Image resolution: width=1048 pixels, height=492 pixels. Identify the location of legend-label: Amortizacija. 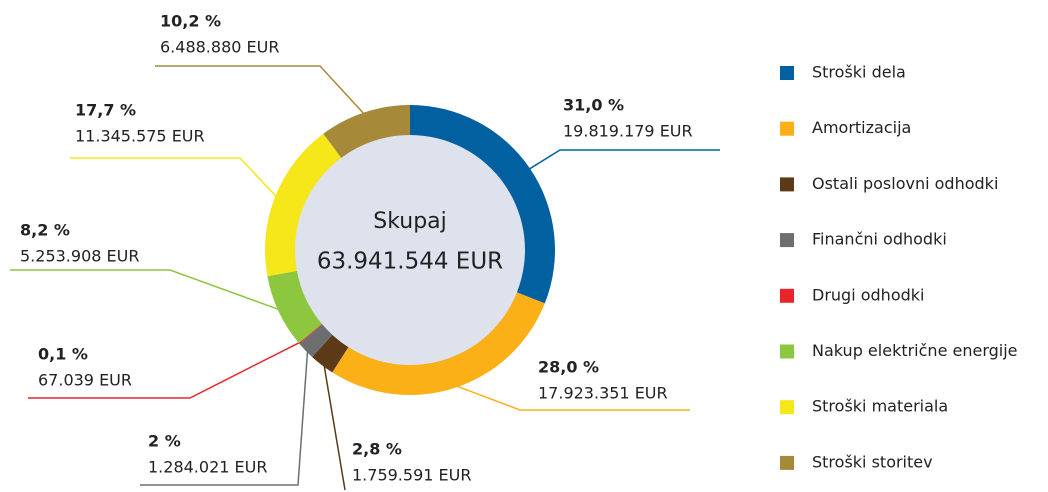
(861, 127).